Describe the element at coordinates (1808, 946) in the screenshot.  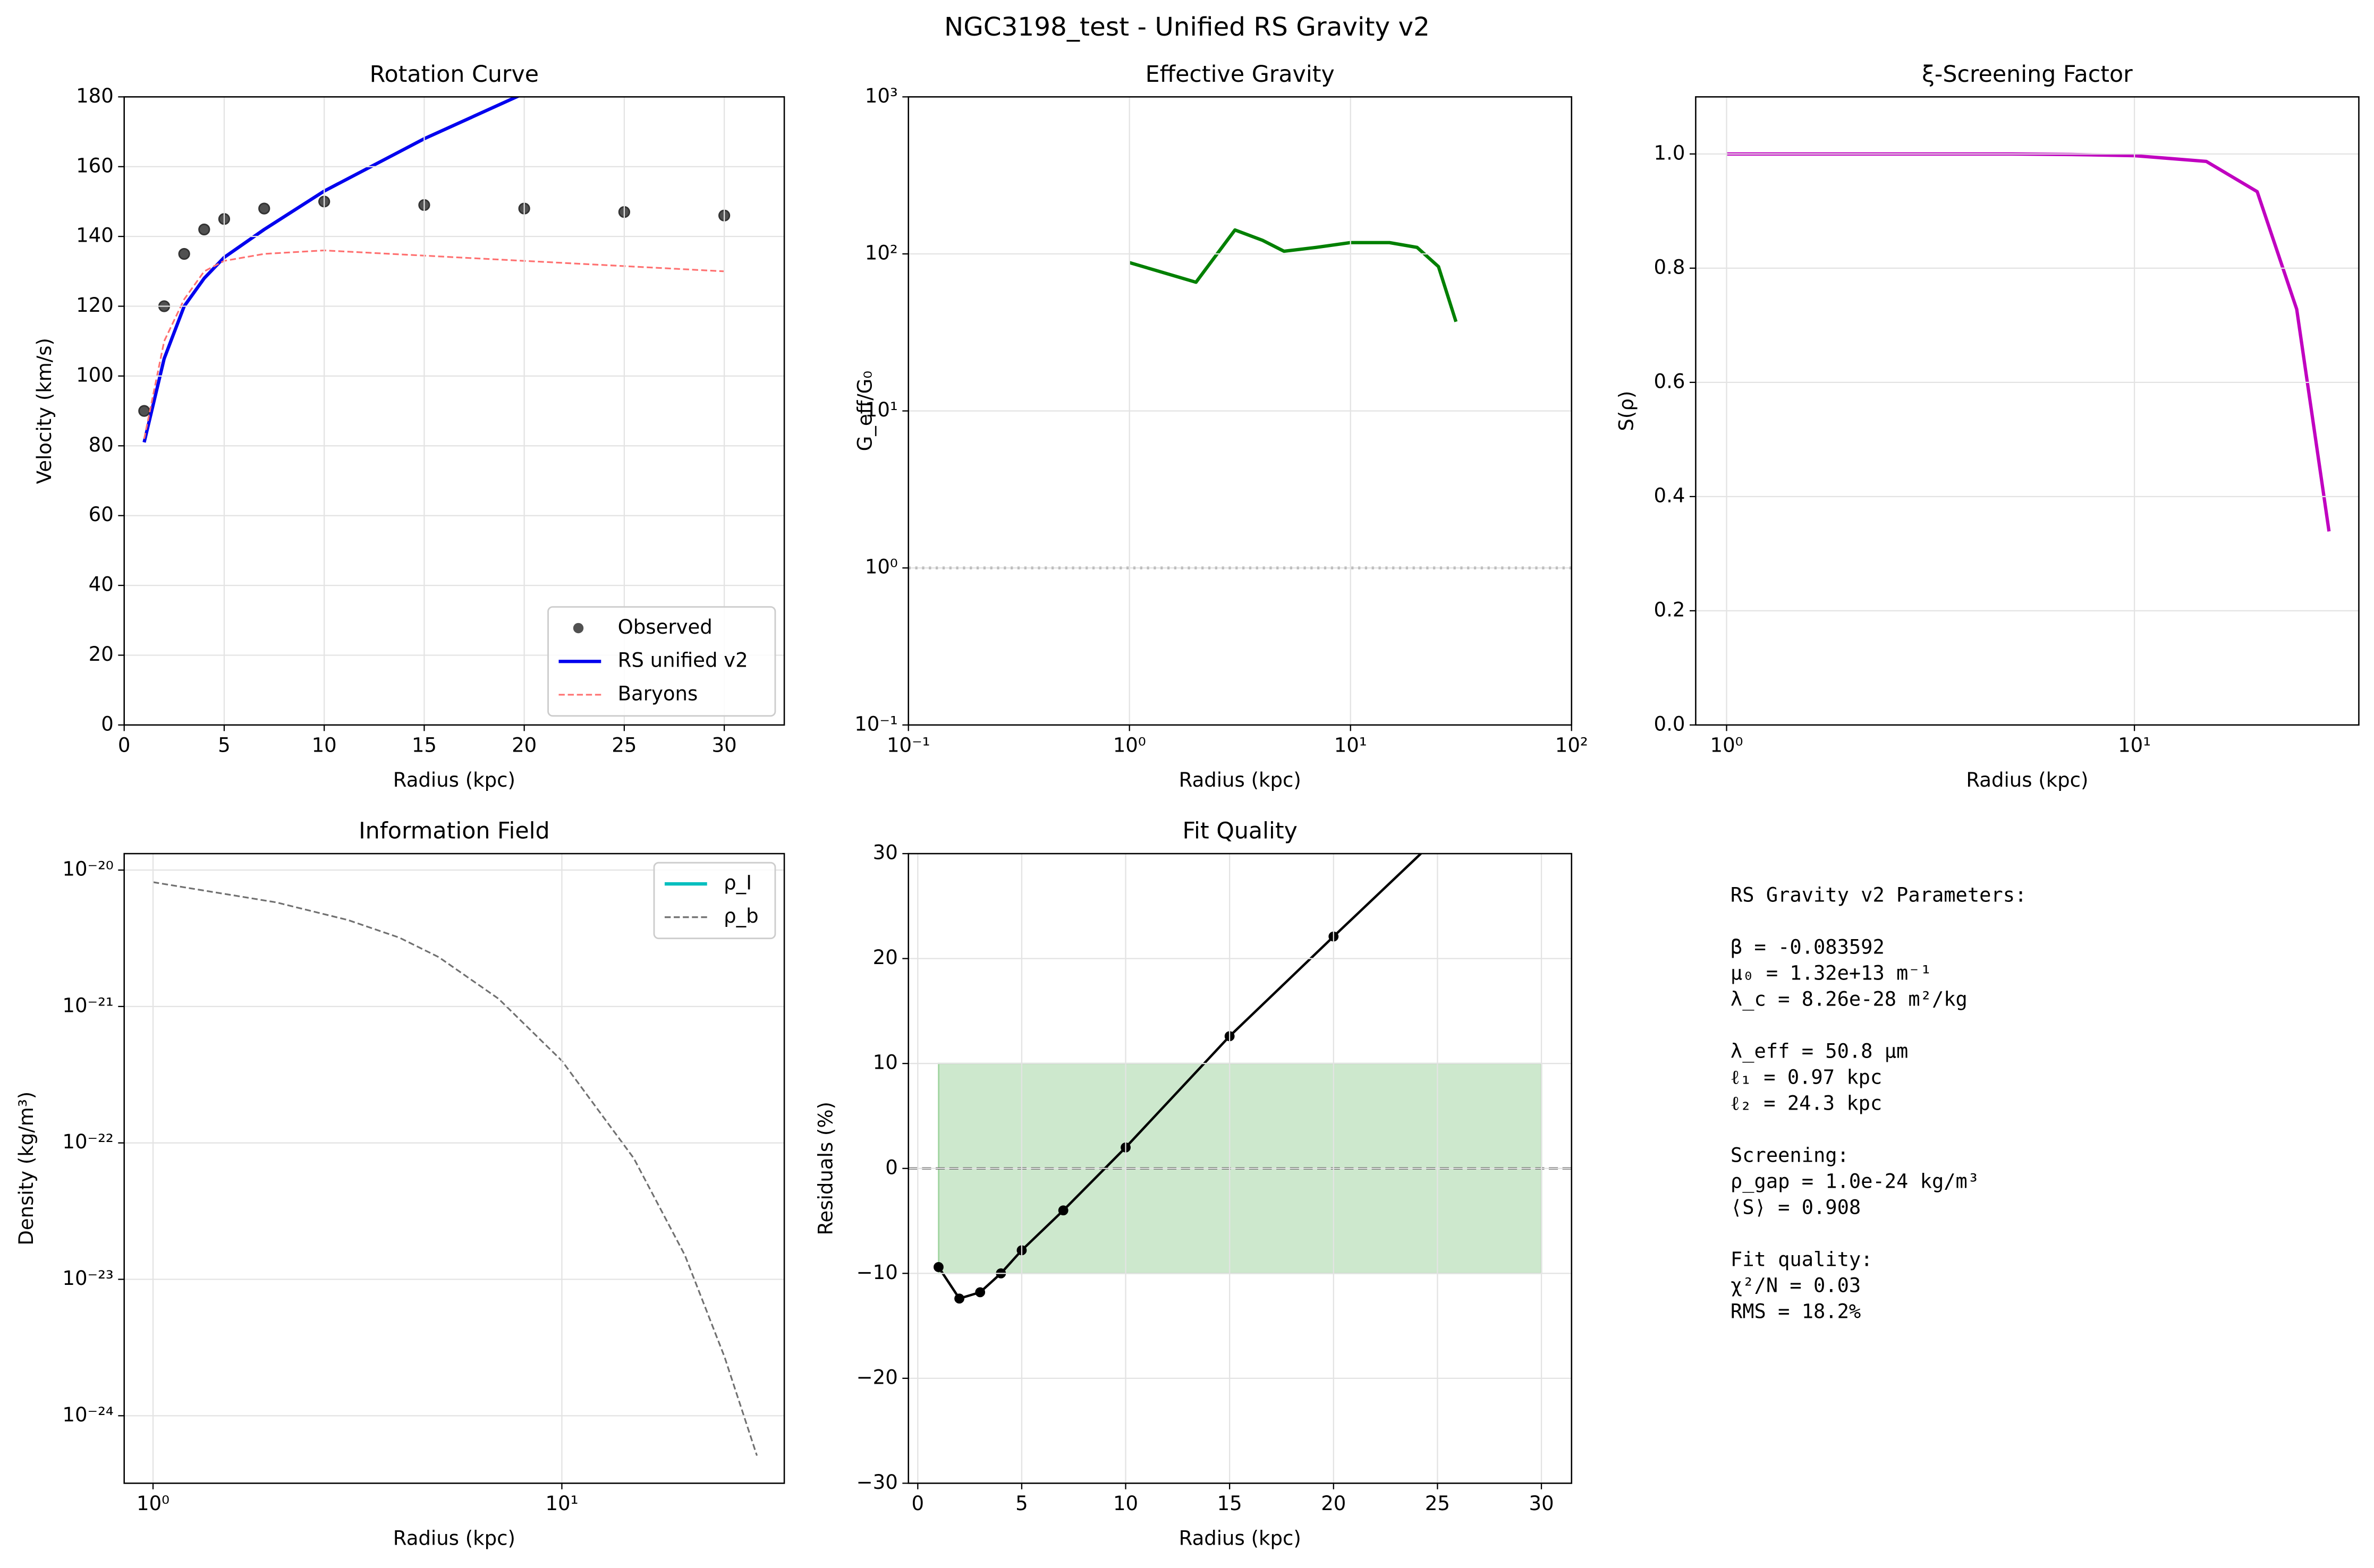
I see `parameter-line: β = -0.083592` at that location.